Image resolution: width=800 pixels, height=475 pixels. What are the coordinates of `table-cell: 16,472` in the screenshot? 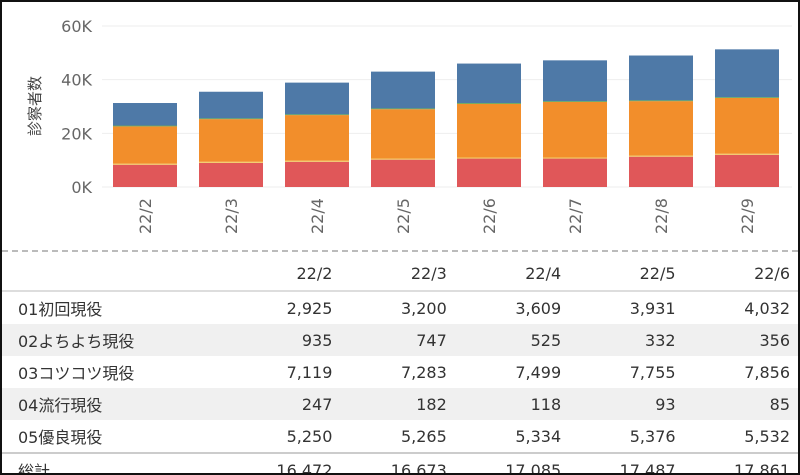 It's located at (283, 462).